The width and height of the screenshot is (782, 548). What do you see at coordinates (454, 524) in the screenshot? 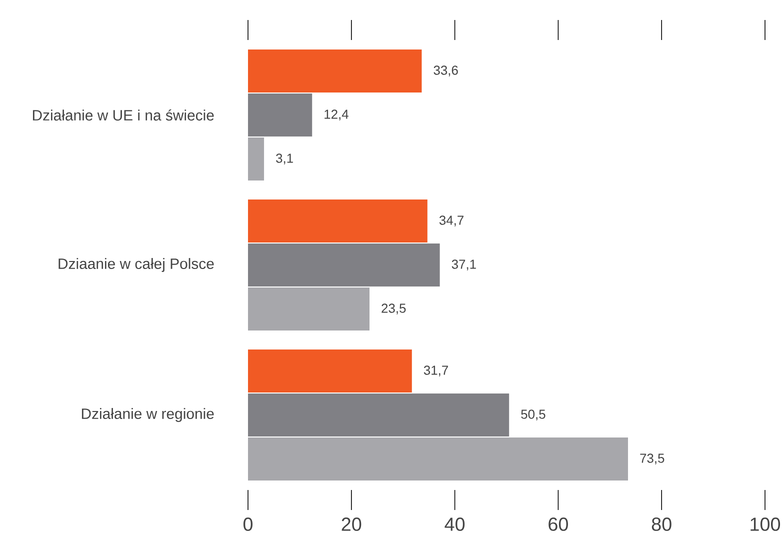
I see `x-tick-label: 40` at bounding box center [454, 524].